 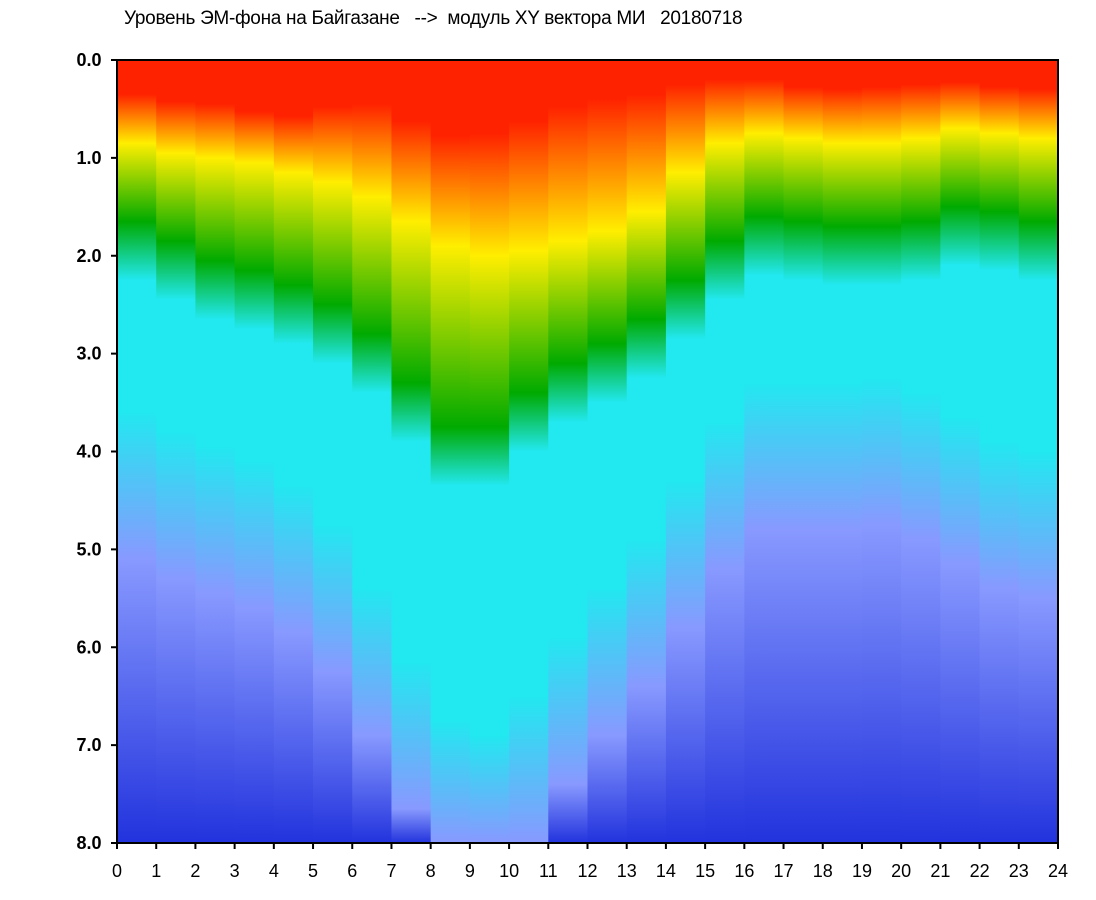 I want to click on x-tick-label: 14, so click(x=666, y=871).